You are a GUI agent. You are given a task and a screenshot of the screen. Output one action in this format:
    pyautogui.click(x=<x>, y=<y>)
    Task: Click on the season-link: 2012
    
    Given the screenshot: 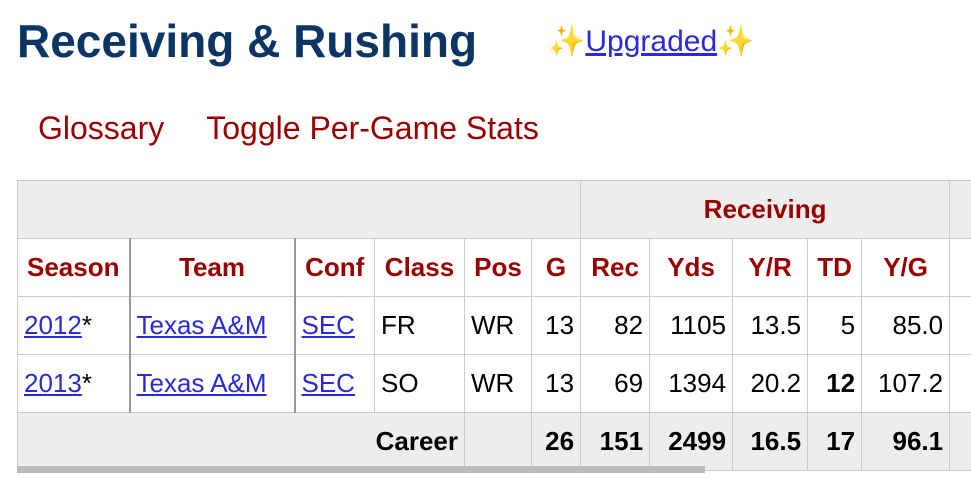 What is the action you would take?
    pyautogui.click(x=53, y=325)
    